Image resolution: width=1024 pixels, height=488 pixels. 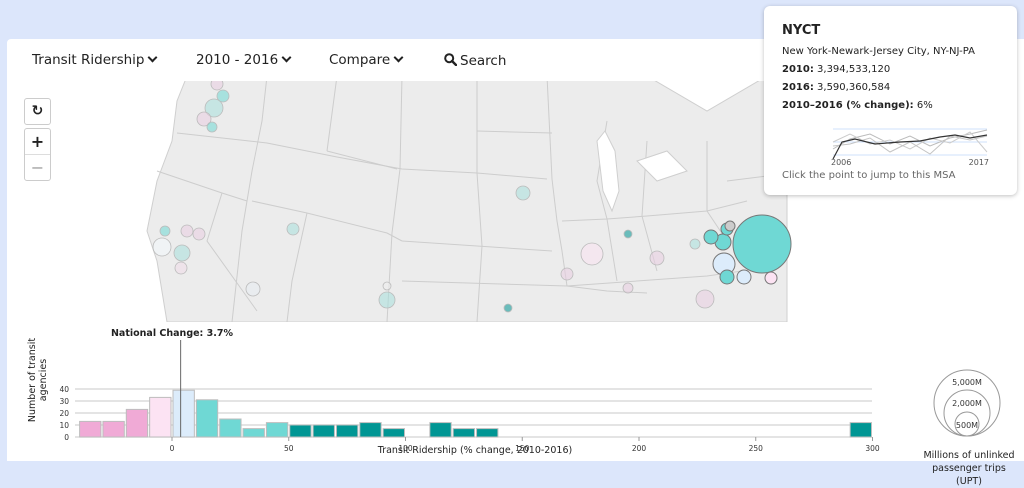 I want to click on svg-text: 20, so click(x=64, y=413).